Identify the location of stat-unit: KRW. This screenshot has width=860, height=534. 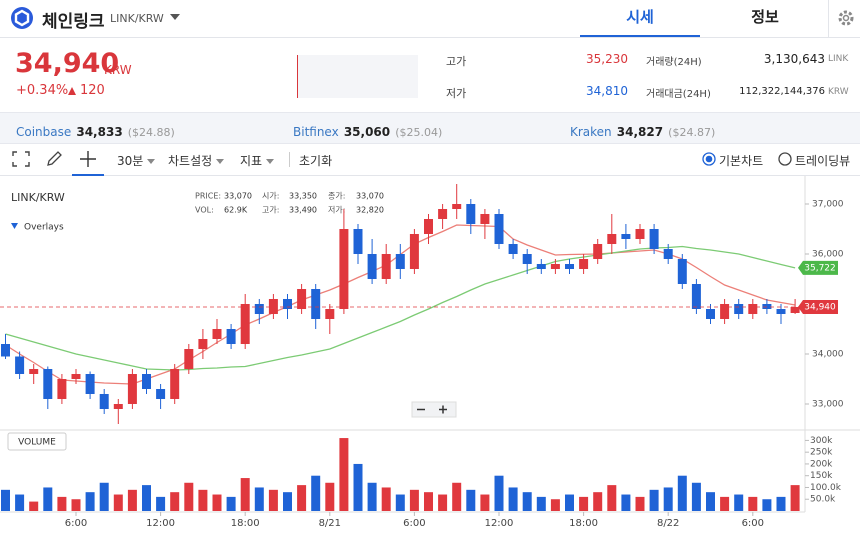
(838, 92).